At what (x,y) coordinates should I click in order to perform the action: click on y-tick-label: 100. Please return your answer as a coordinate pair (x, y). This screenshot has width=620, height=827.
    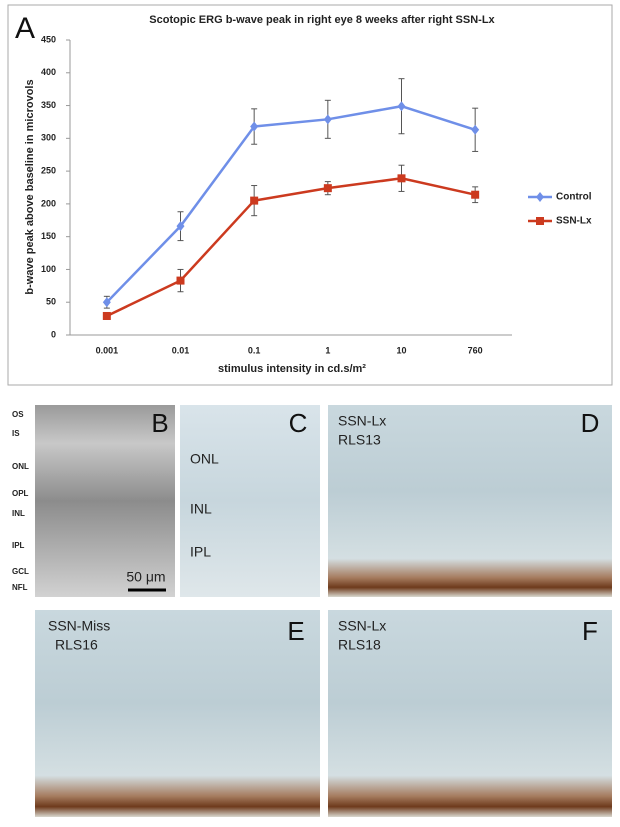
    Looking at the image, I should click on (48, 269).